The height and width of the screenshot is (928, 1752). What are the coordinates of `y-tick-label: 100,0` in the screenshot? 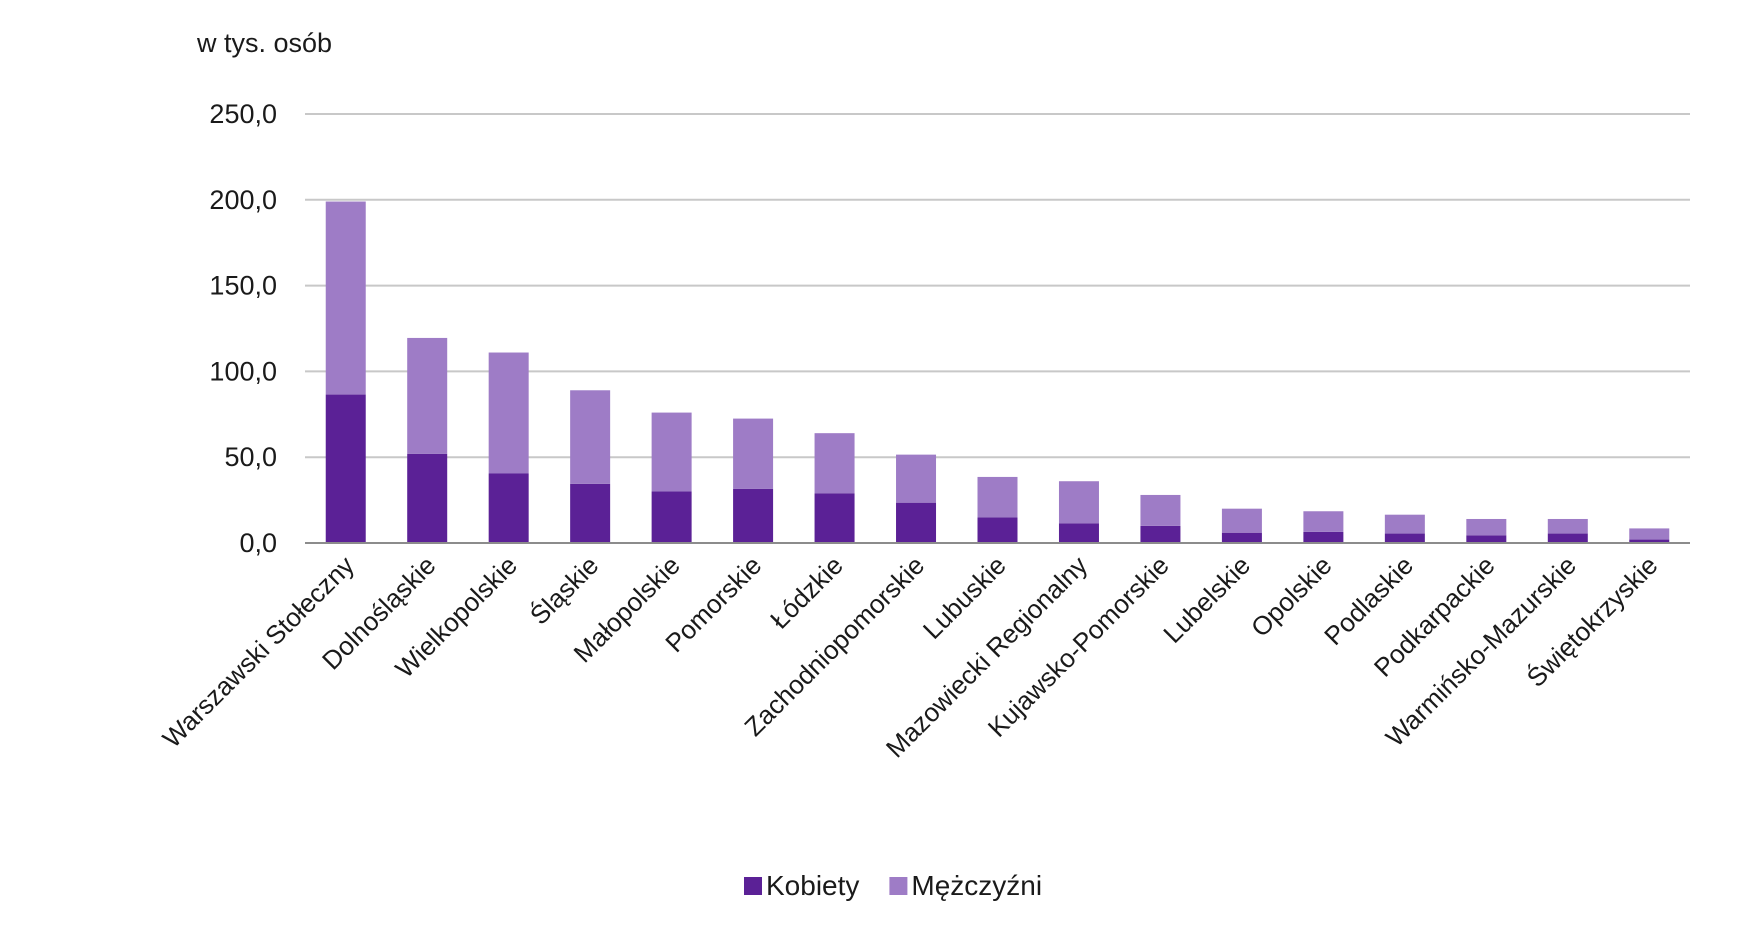 It's located at (243, 371).